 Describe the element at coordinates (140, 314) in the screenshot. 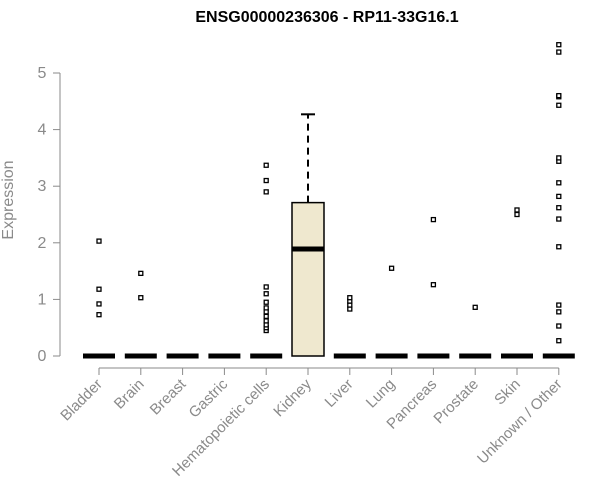

I see `box-brain` at that location.